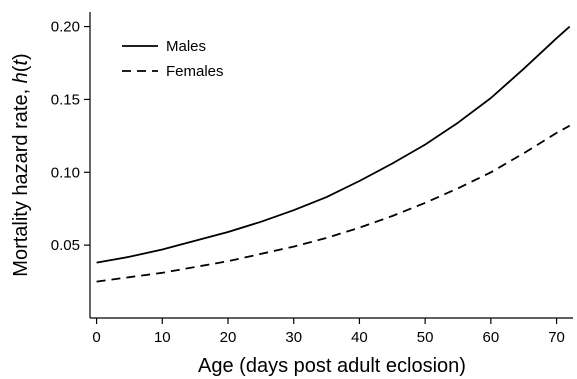 This screenshot has height=379, width=577. Describe the element at coordinates (293, 337) in the screenshot. I see `x-tick-label: 30` at that location.